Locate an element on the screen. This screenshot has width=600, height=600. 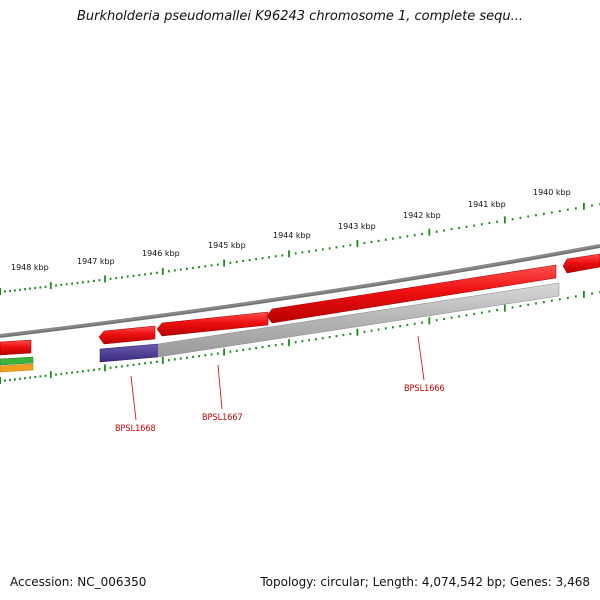
gene-label: BPSL1666 is located at coordinates (424, 389).